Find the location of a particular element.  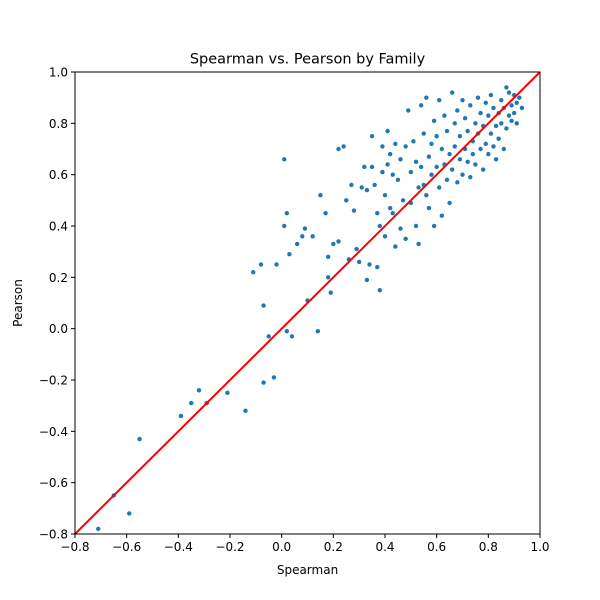

y-tick-label: 0.4 is located at coordinates (58, 227).